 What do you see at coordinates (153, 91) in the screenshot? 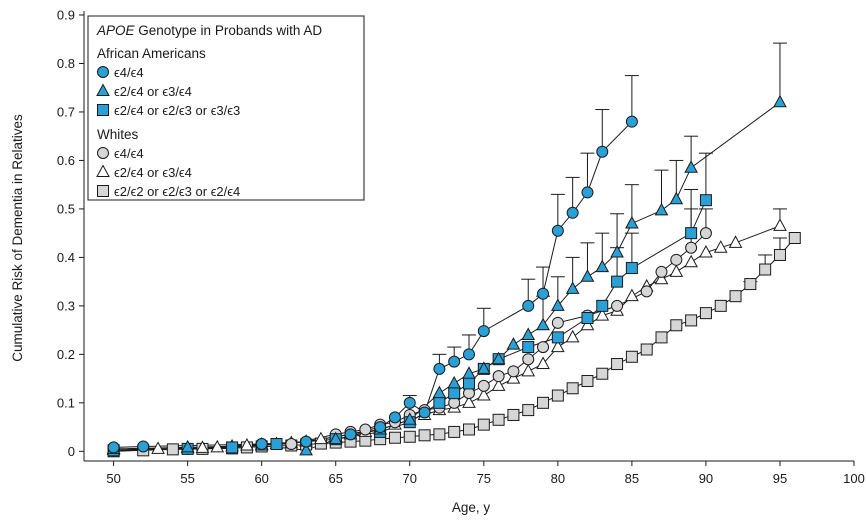
I see `legend-entry-aa-e2e4-e3e4: ϵ2/ϵ4 or ϵ3/ϵ4` at bounding box center [153, 91].